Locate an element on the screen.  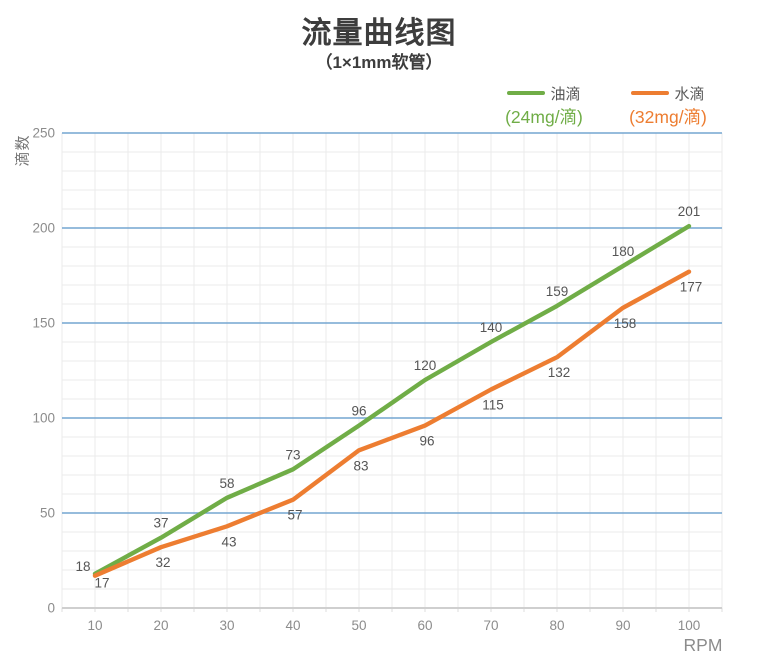
water-unit-label: (32mg/滴) is located at coordinates (668, 117).